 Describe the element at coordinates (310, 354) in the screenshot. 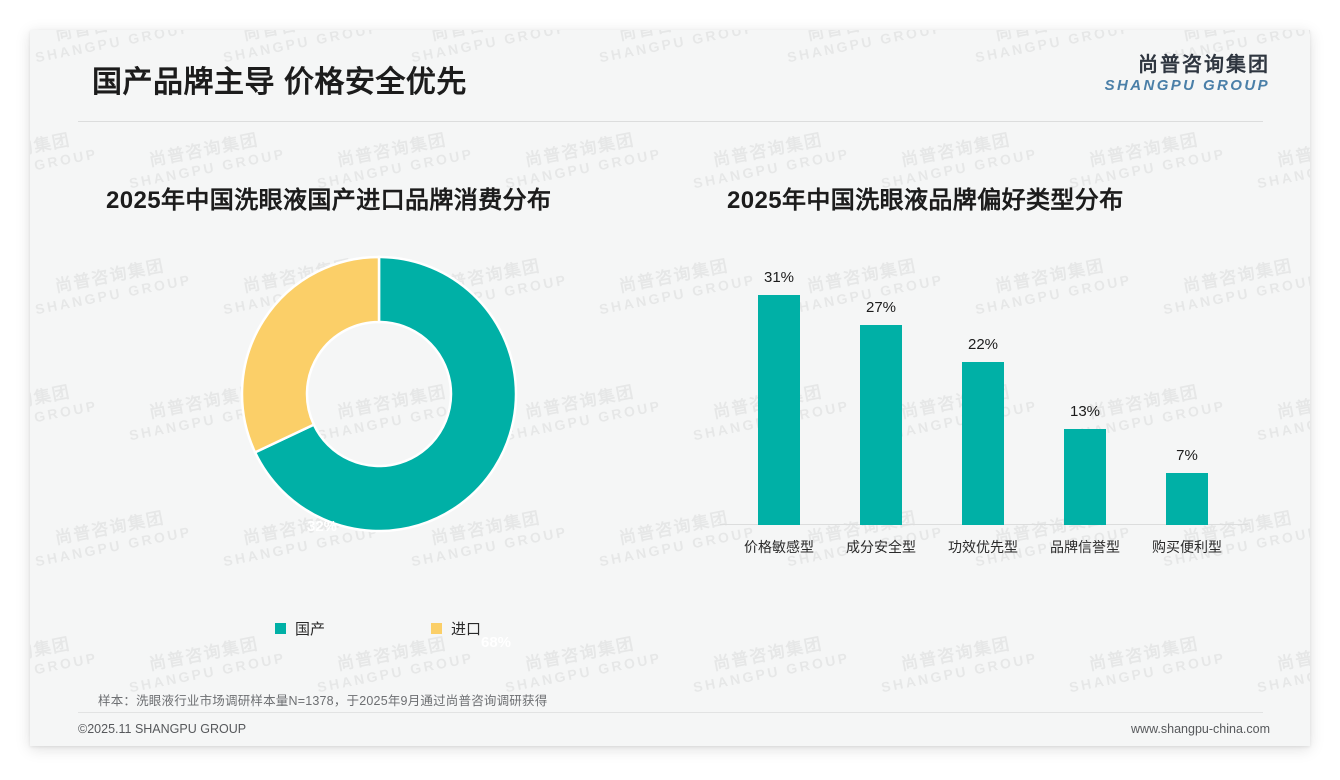

I see `donut-slice-进口` at that location.